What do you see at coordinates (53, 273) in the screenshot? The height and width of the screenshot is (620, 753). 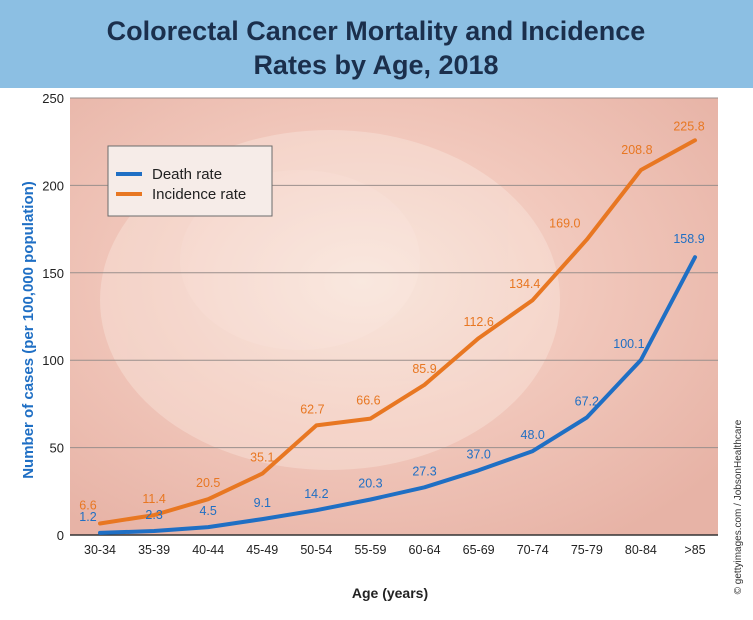 I see `y-tick-label: 150` at bounding box center [53, 273].